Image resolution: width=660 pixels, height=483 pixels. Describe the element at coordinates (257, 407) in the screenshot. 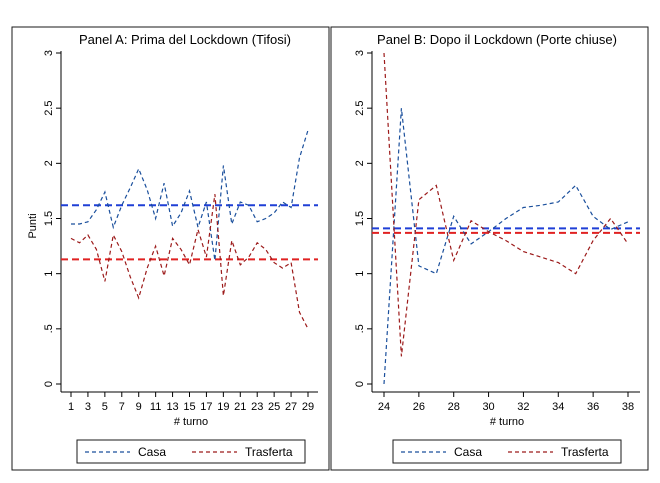

I see `panel-a-x-tick-label: 23` at that location.